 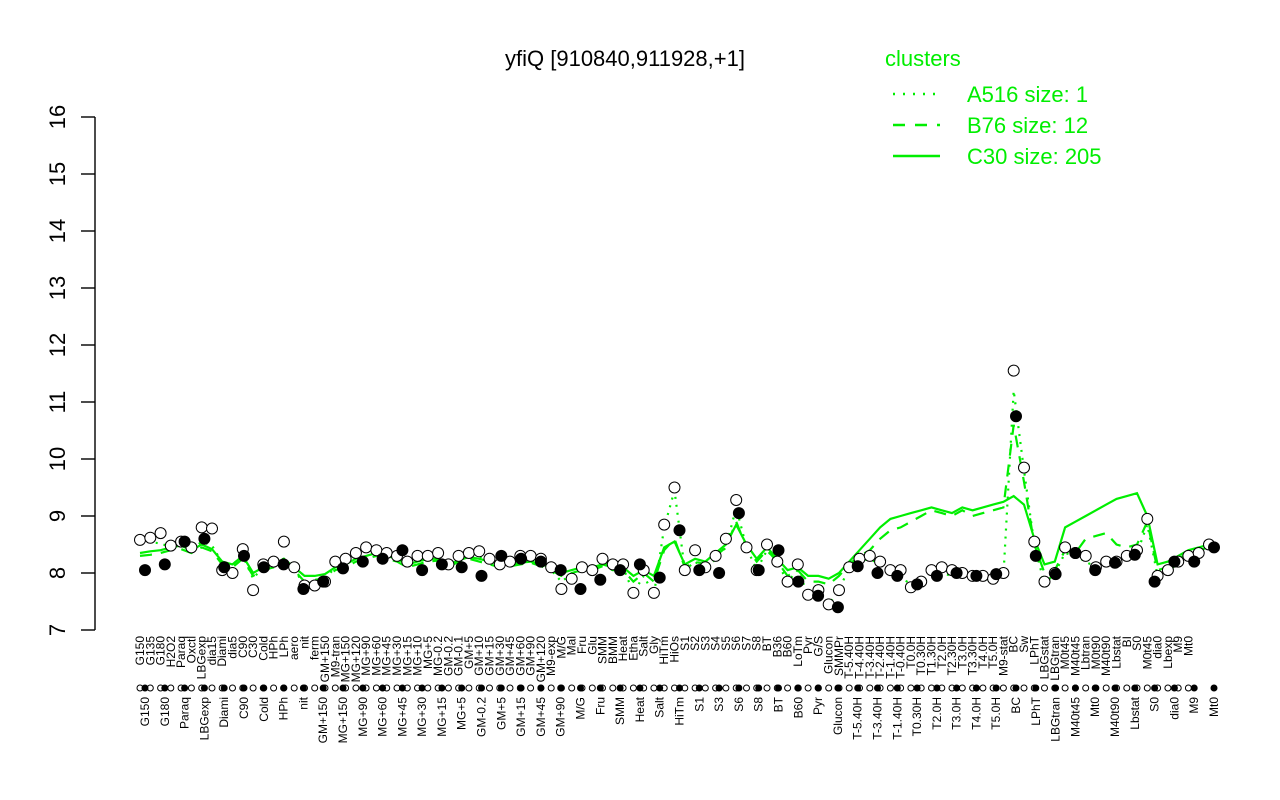 What do you see at coordinates (620, 711) in the screenshot?
I see `x-tick-label-bottom: SMM` at bounding box center [620, 711].